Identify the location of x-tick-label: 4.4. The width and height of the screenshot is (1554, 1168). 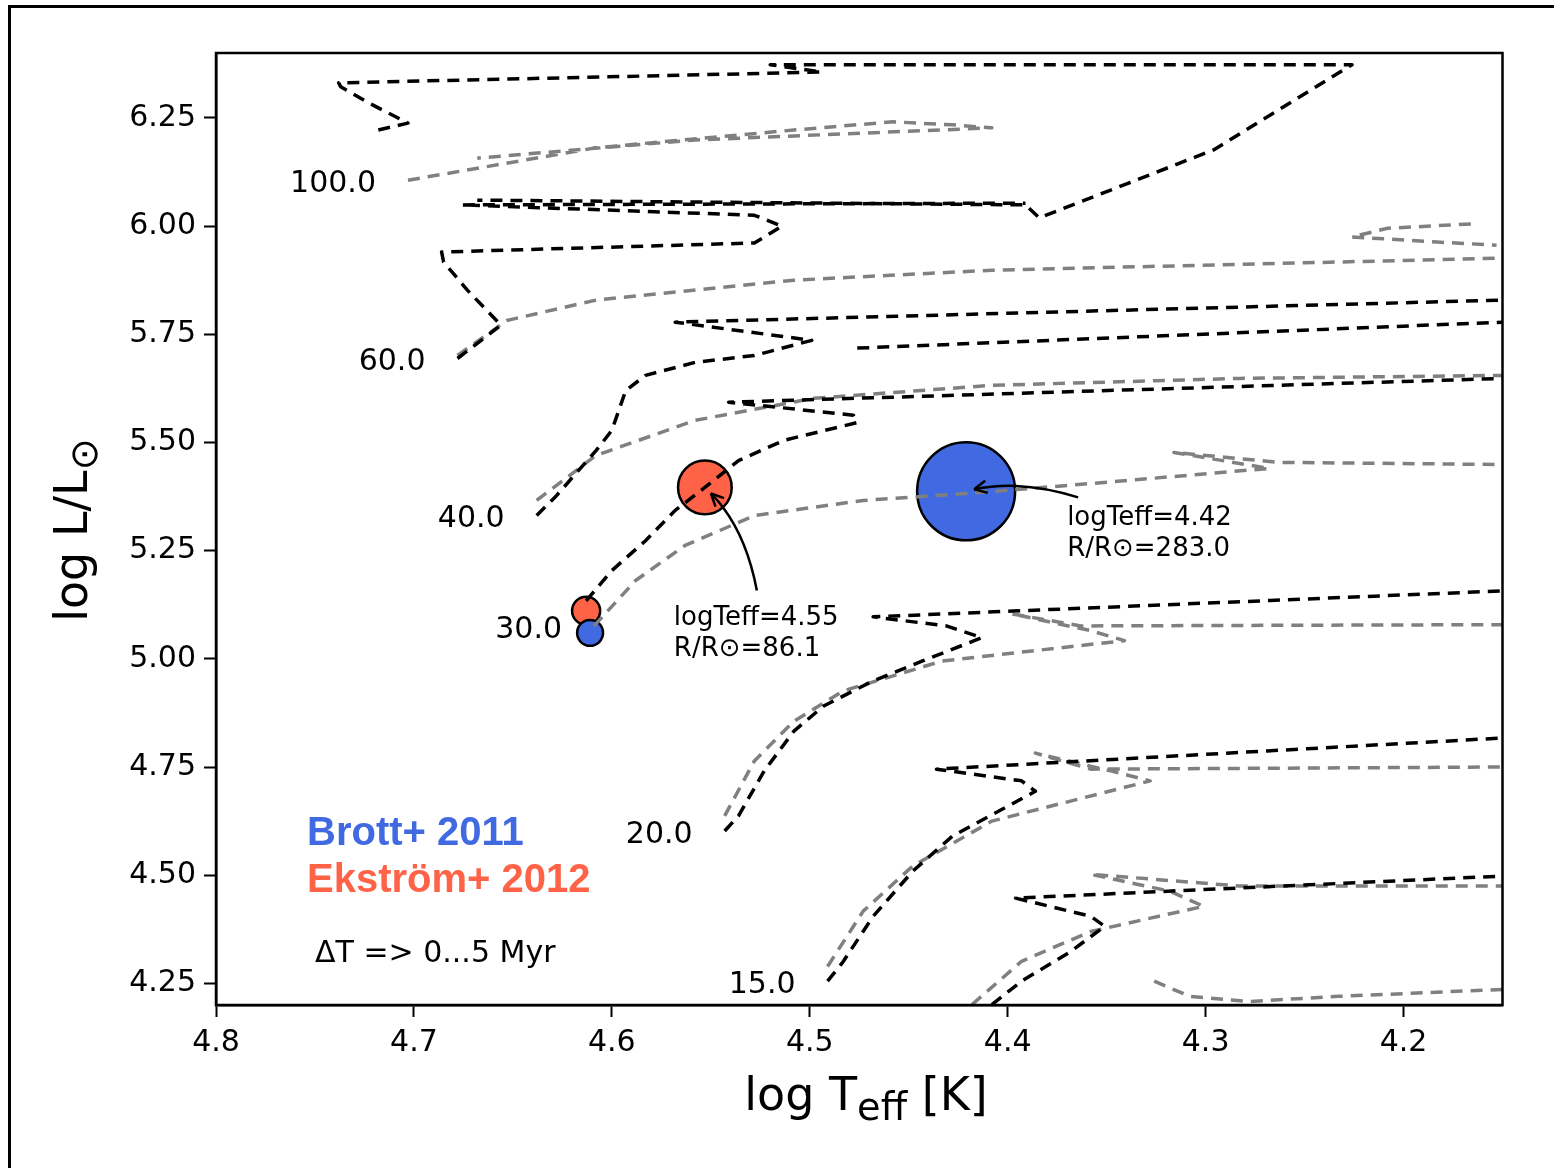
(1007, 1040).